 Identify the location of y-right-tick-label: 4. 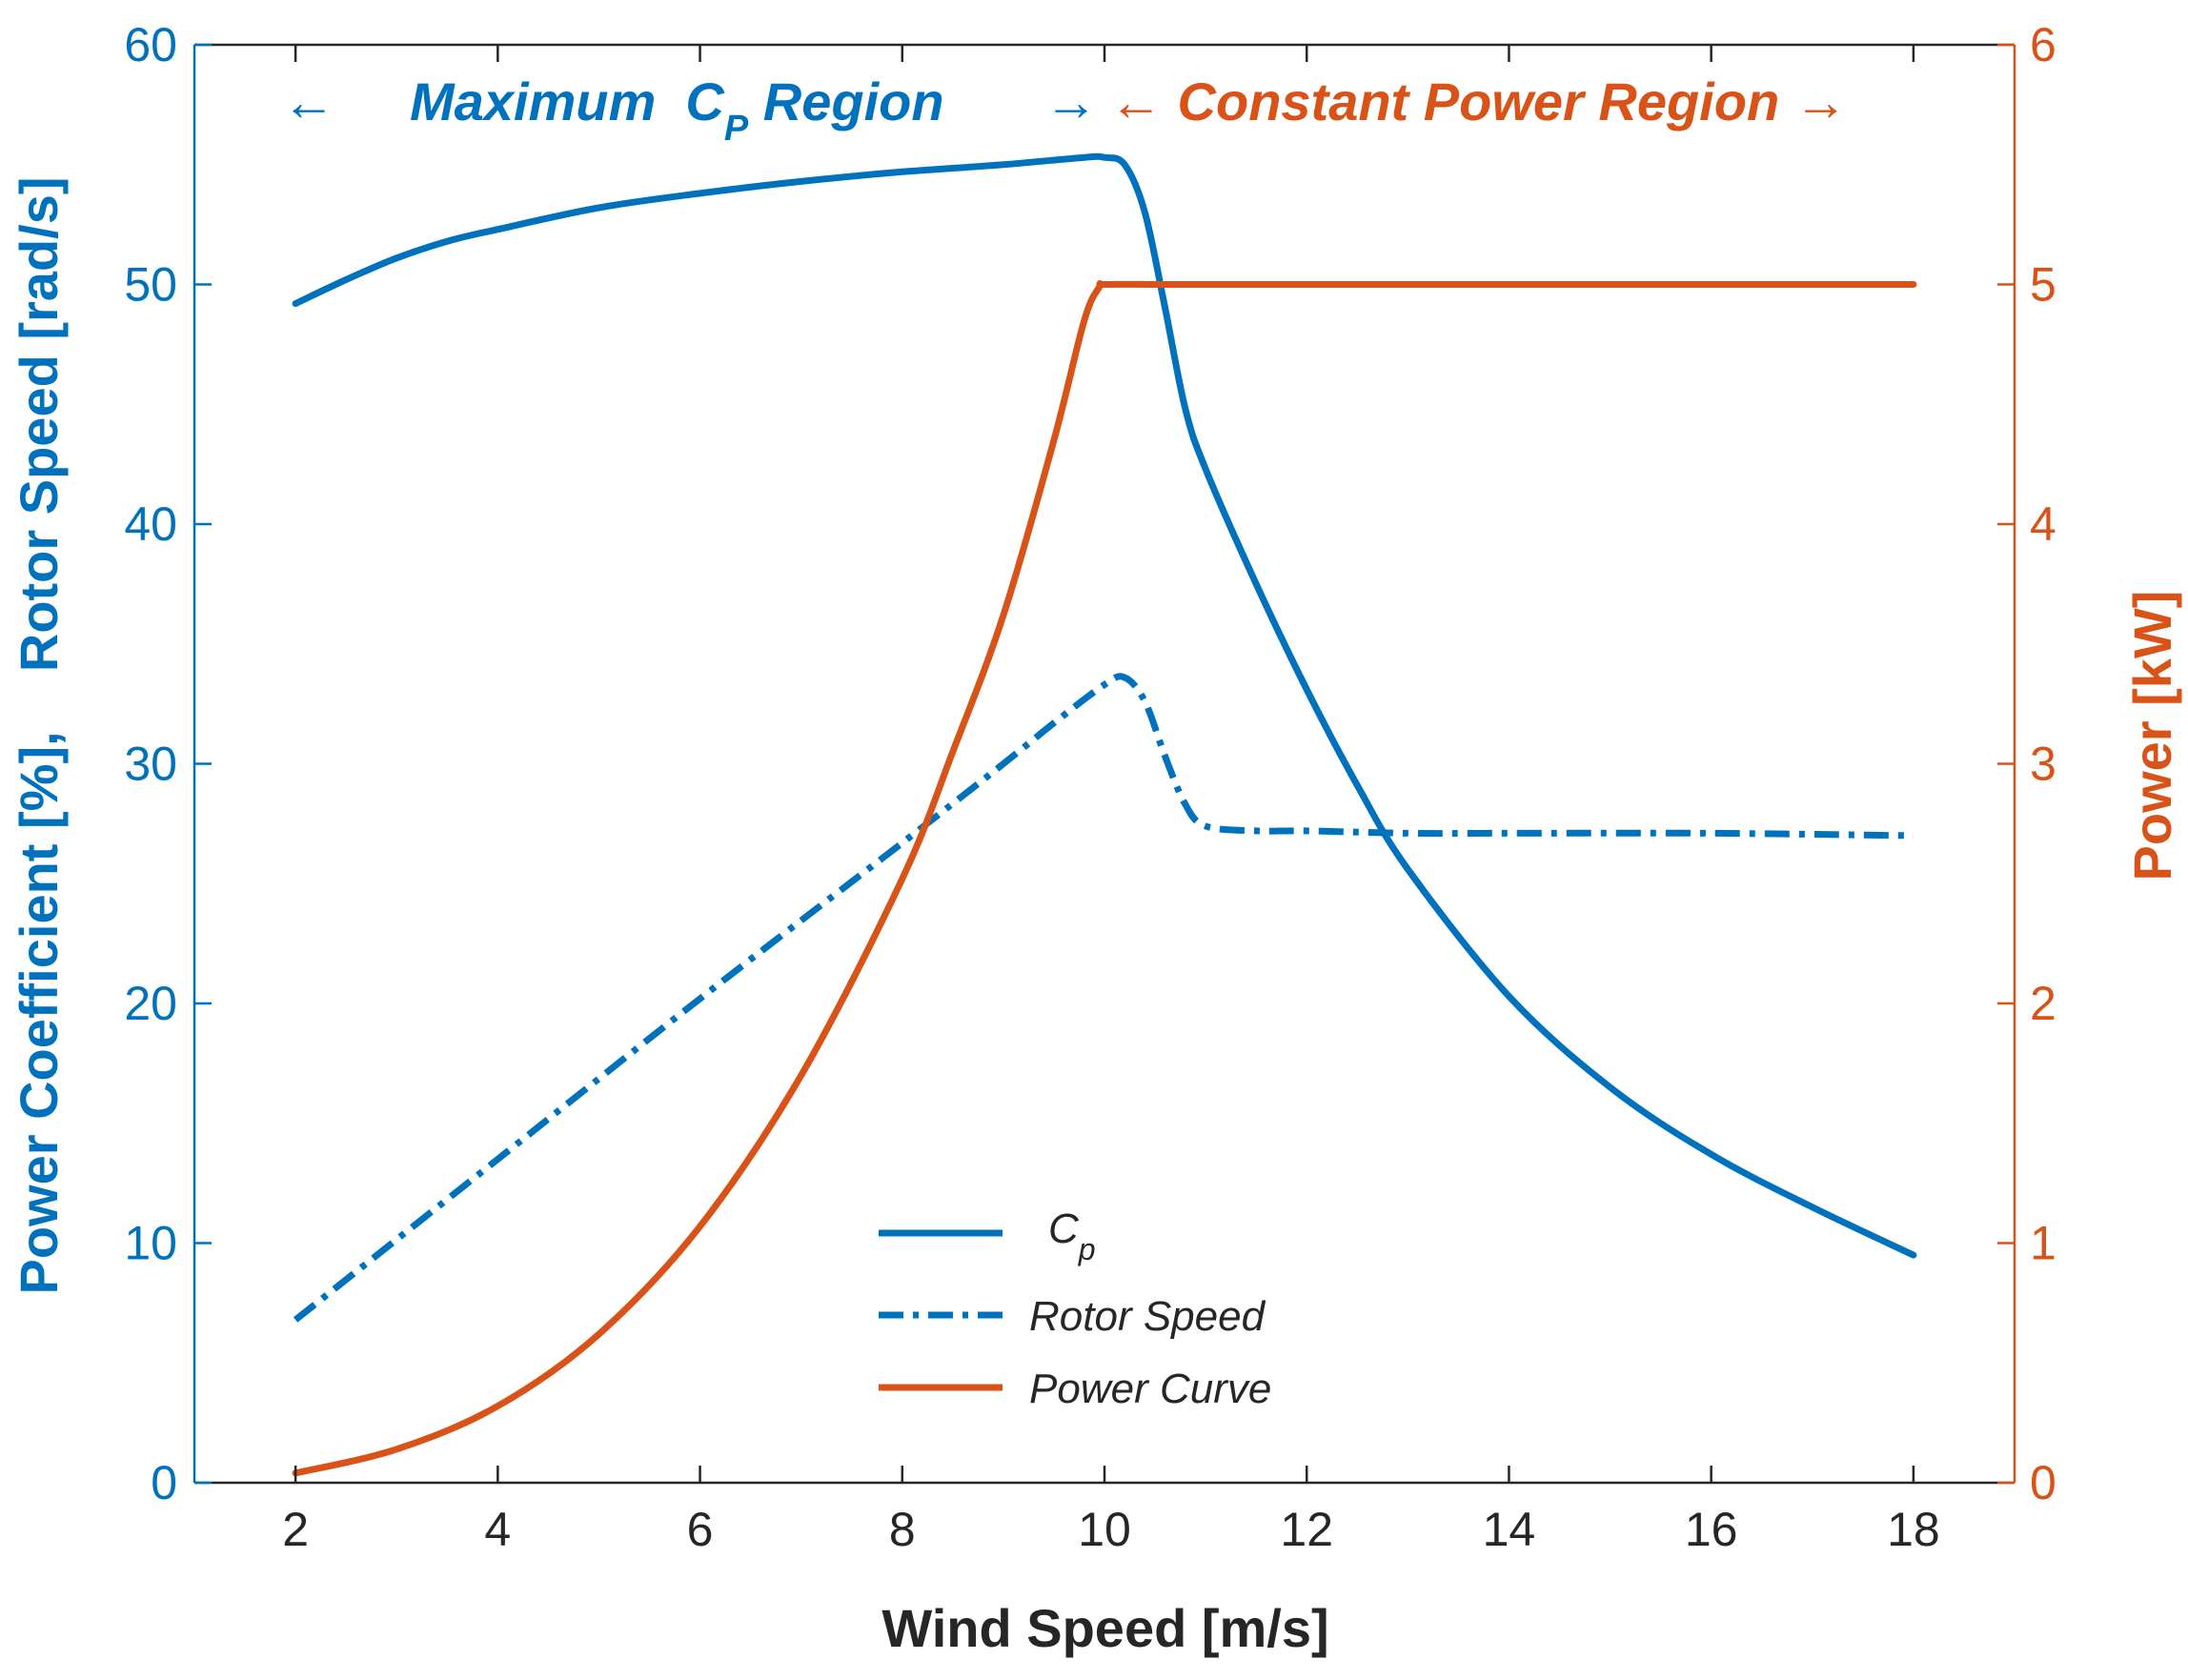
(2043, 524).